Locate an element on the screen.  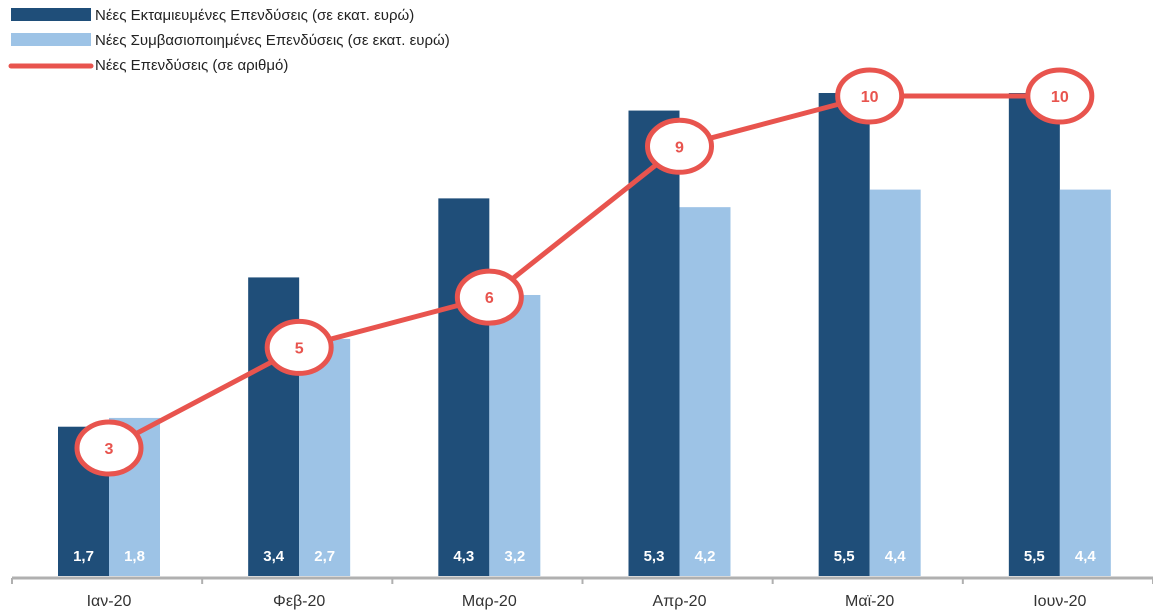
line-marker-label-3: 6 is located at coordinates (489, 298).